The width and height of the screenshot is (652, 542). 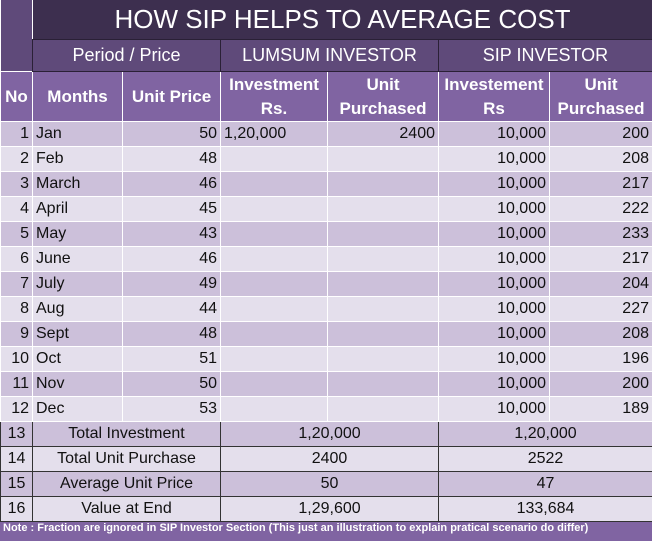 What do you see at coordinates (77, 334) in the screenshot?
I see `month-cell: Sept` at bounding box center [77, 334].